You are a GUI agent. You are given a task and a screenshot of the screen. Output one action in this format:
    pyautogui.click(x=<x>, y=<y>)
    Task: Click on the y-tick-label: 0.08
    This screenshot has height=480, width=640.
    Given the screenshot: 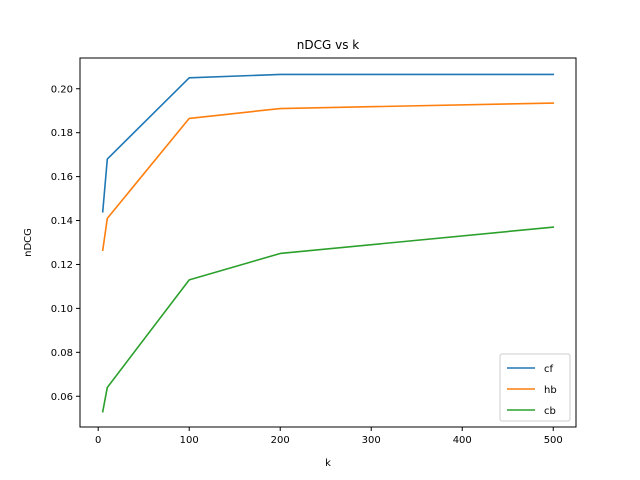 What is the action you would take?
    pyautogui.click(x=62, y=353)
    